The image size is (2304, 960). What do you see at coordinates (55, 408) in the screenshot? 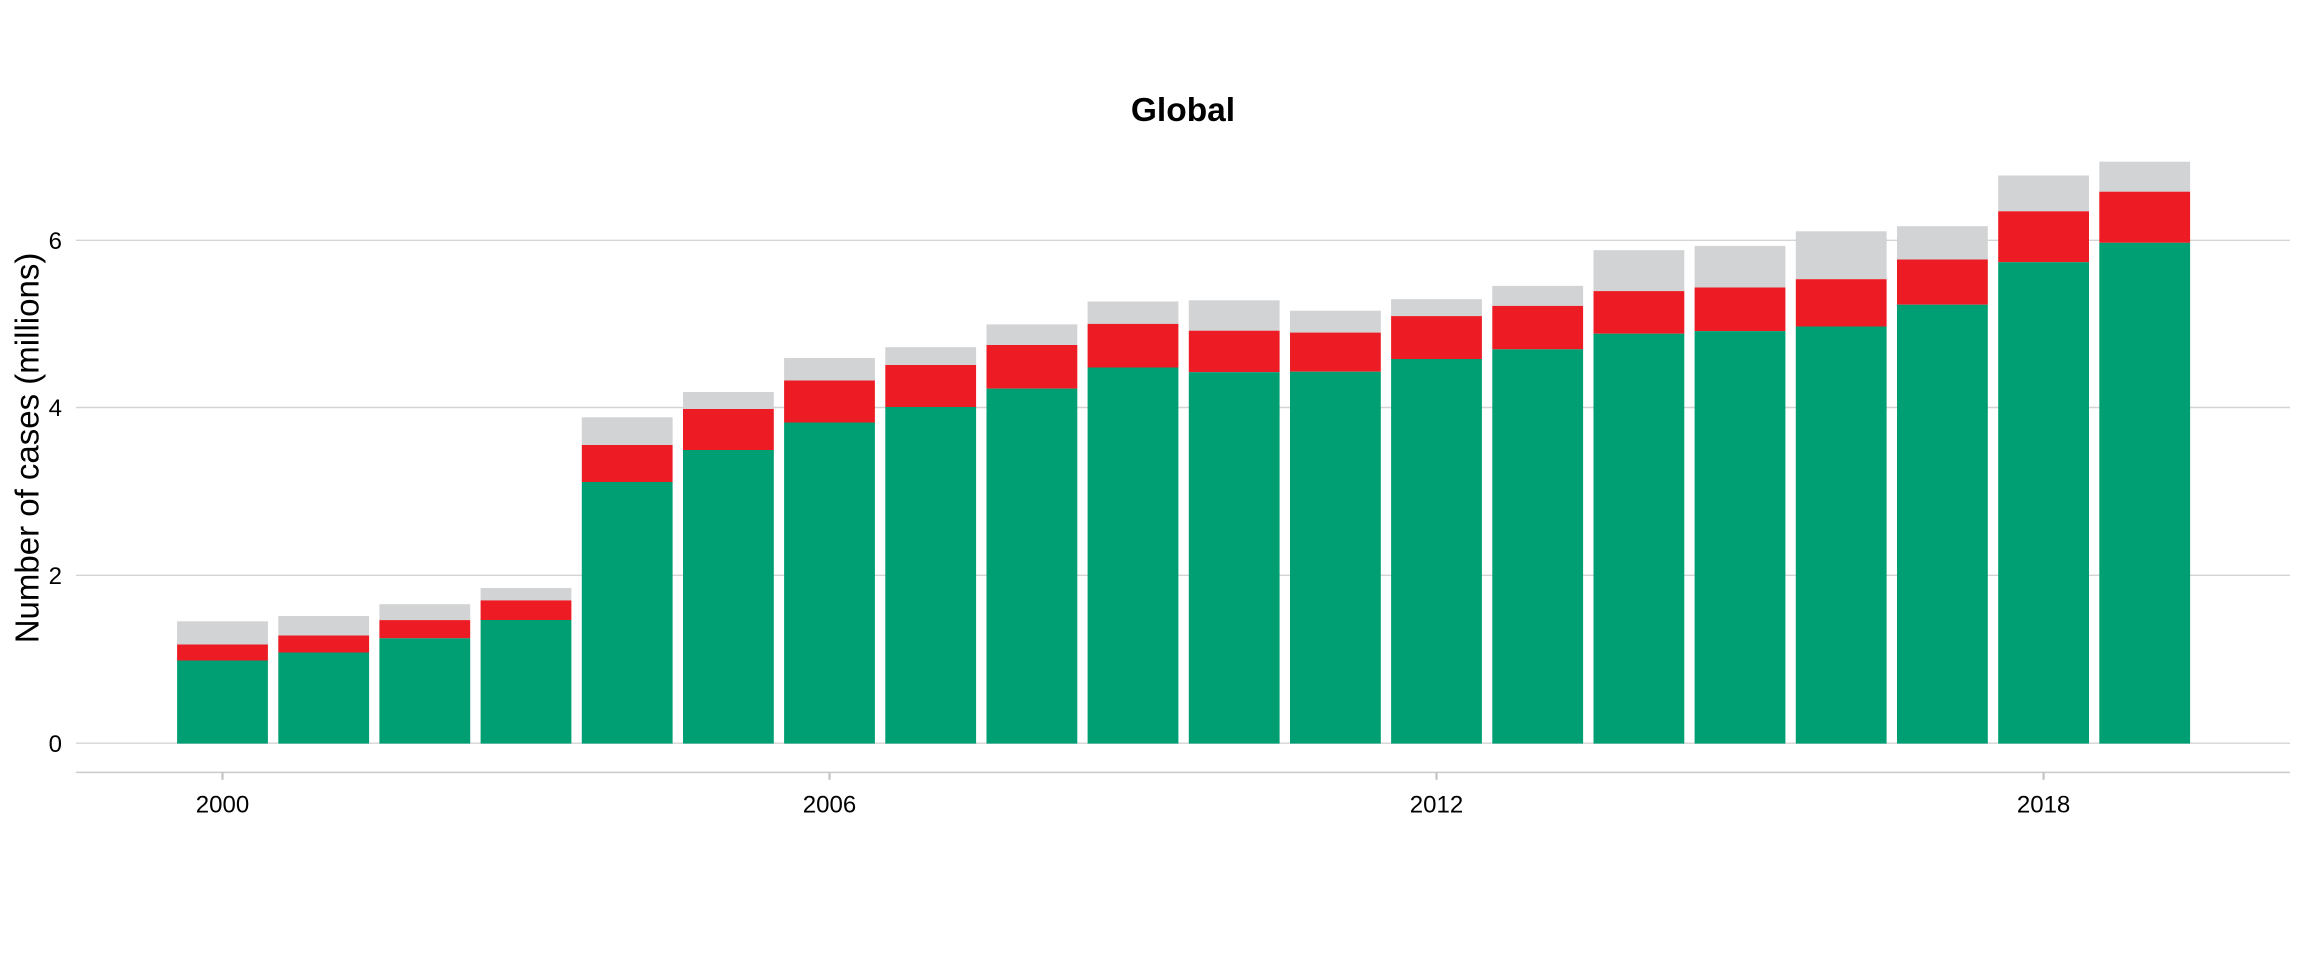
I see `svg-text: 4` at bounding box center [55, 408].